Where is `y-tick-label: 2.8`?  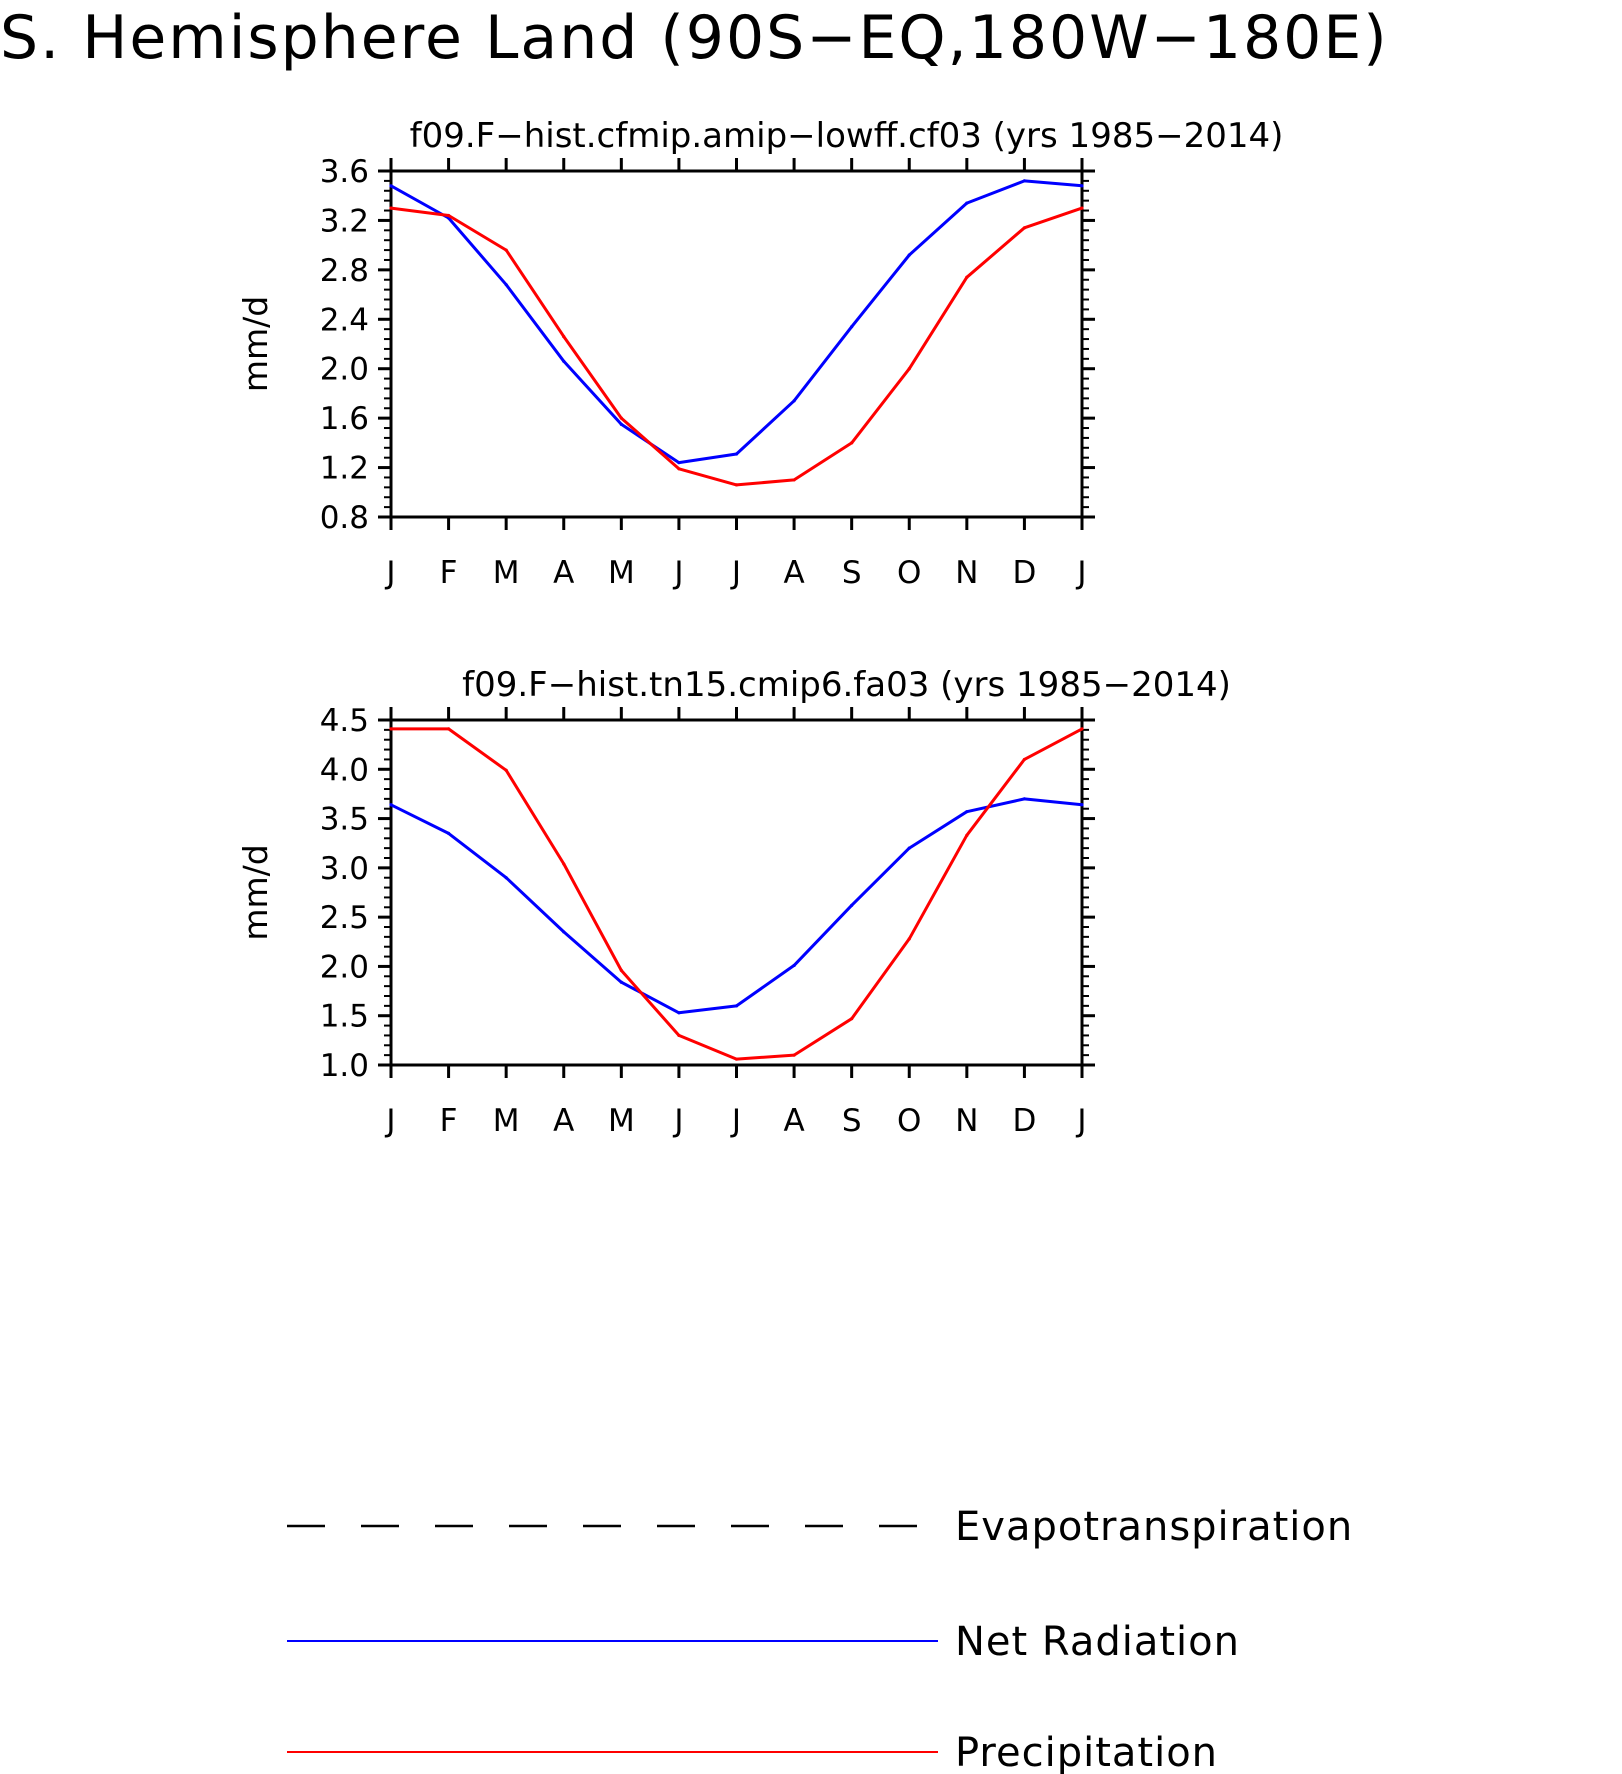 y-tick-label: 2.8 is located at coordinates (344, 271).